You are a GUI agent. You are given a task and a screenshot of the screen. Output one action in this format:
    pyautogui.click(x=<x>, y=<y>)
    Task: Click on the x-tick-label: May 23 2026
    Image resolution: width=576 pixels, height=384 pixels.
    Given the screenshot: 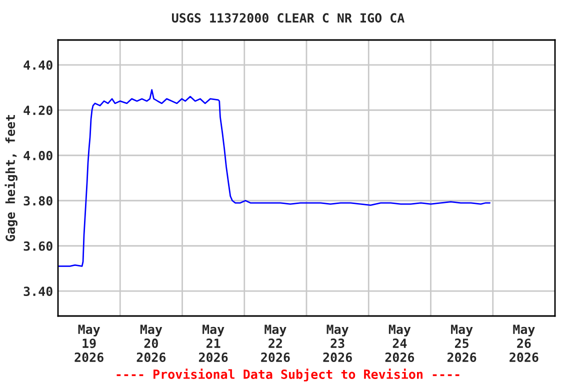 What is the action you would take?
    pyautogui.click(x=337, y=343)
    